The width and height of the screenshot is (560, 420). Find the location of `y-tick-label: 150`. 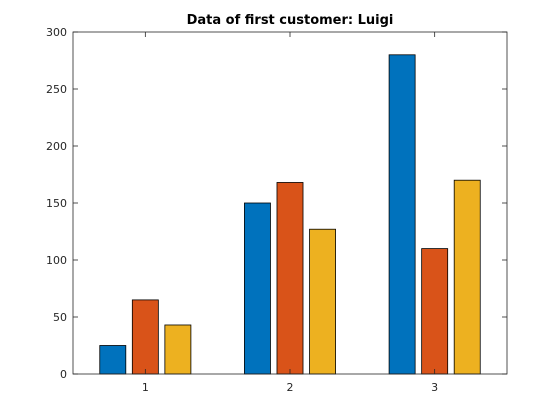

y-tick-label: 150 is located at coordinates (56, 203).